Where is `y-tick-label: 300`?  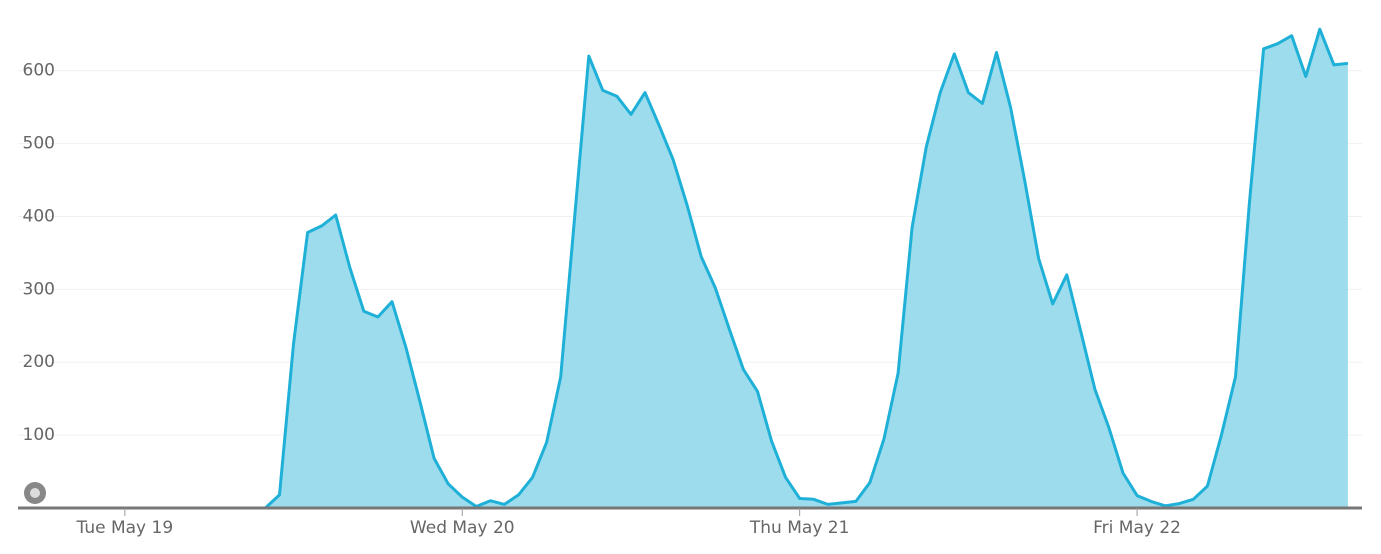 y-tick-label: 300 is located at coordinates (39, 289).